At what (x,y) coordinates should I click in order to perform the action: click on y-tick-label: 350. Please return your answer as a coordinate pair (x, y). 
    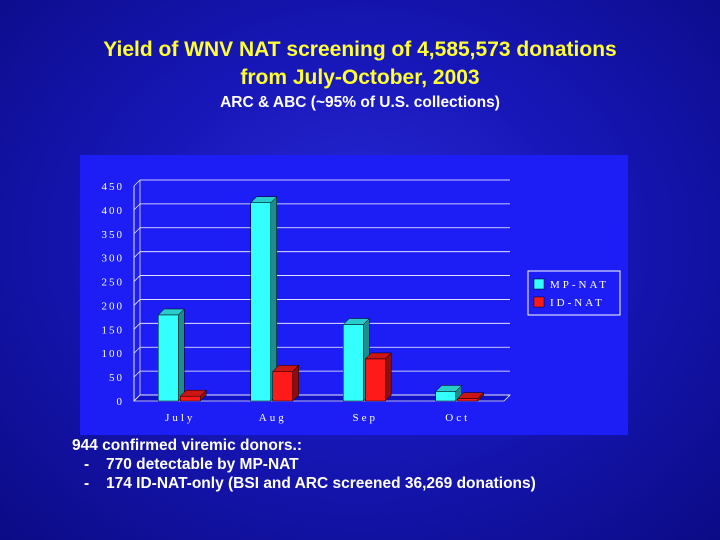
    Looking at the image, I should click on (113, 235).